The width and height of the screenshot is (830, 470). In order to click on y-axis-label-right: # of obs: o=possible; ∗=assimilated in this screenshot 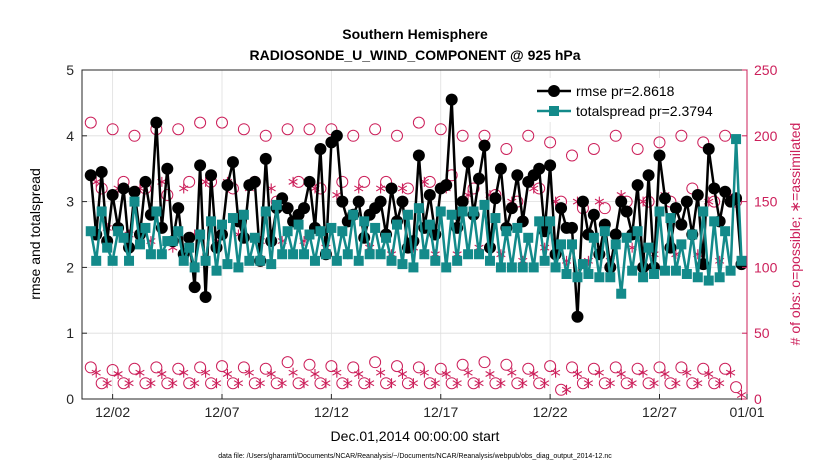, I will do `click(795, 234)`.